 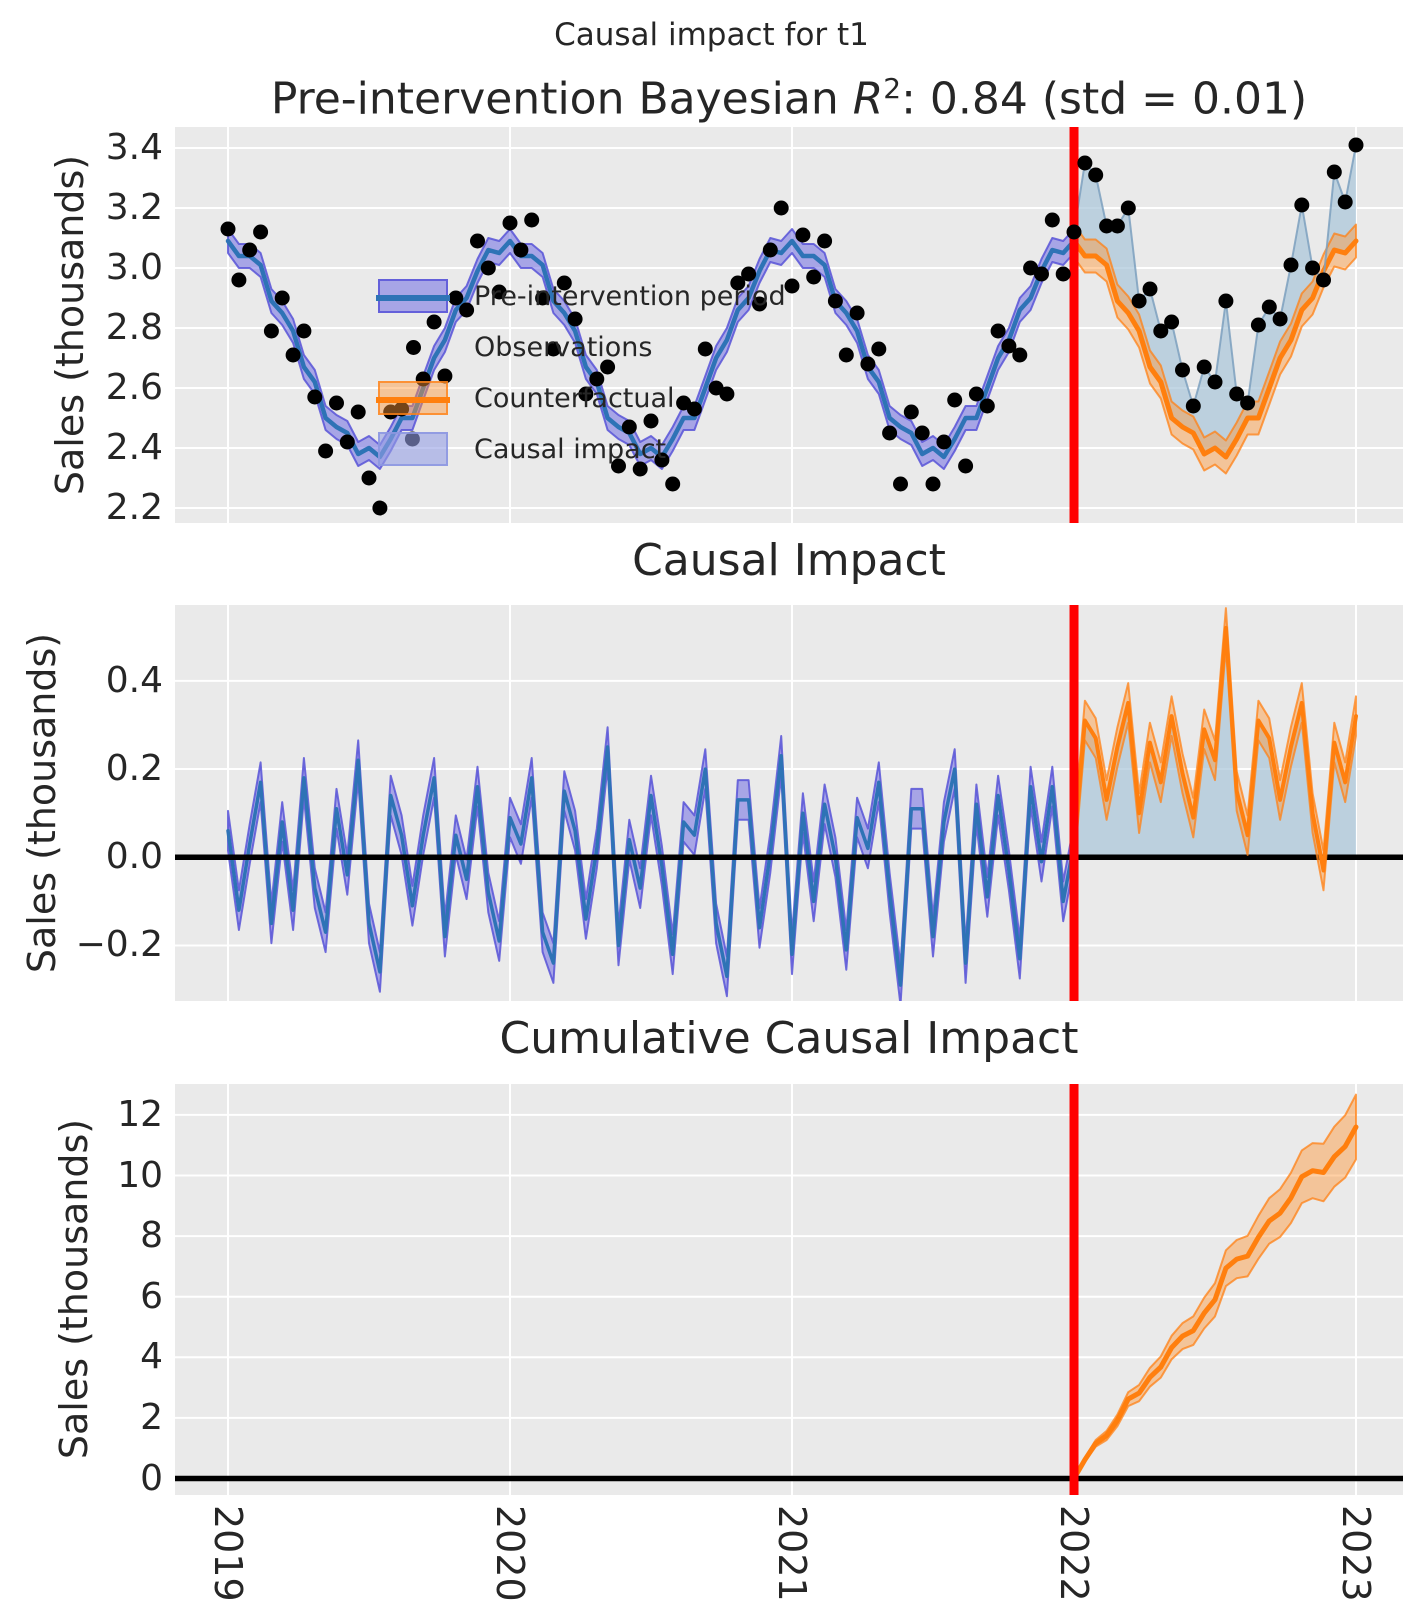 I want to click on causal-impact-fill, so click(x=1215, y=749).